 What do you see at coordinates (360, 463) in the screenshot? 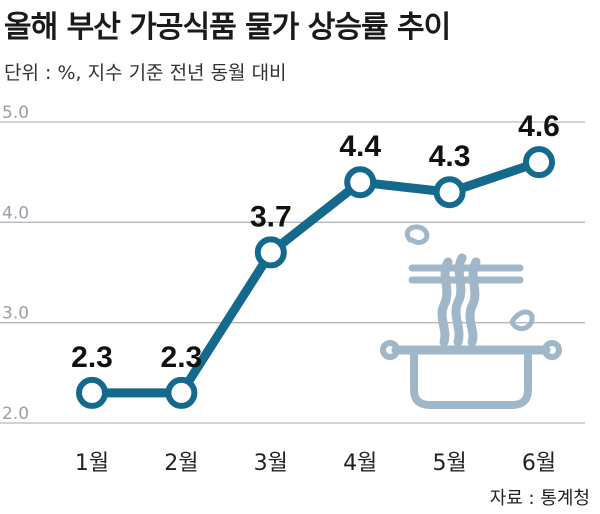
I see `x-tick-label: 4월` at bounding box center [360, 463].